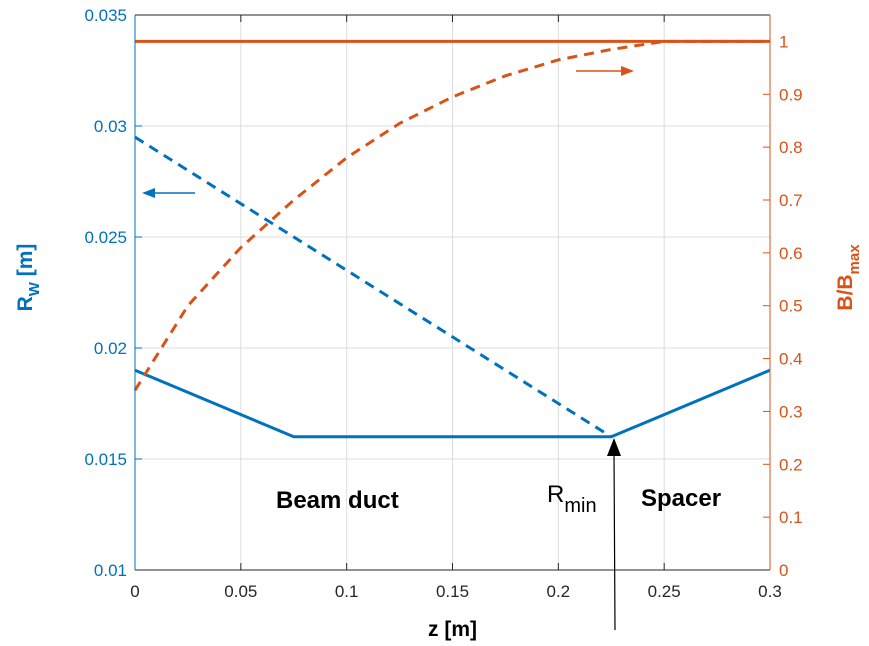 Image resolution: width=869 pixels, height=646 pixels. Describe the element at coordinates (791, 306) in the screenshot. I see `y-tick-label-right: 0.5` at that location.